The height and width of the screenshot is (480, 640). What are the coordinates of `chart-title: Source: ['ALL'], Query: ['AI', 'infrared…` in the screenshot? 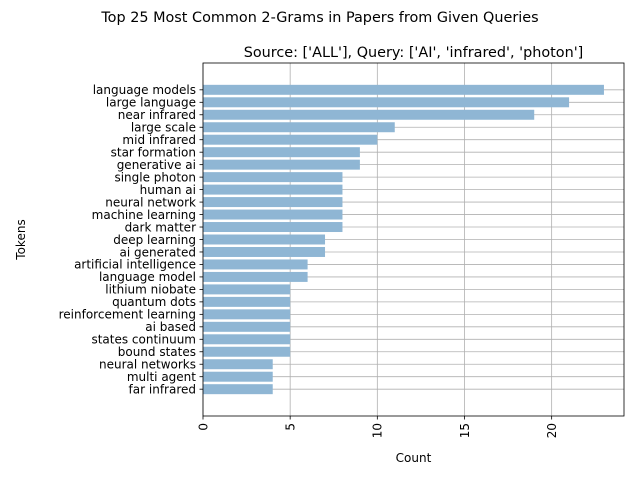 It's located at (414, 53).